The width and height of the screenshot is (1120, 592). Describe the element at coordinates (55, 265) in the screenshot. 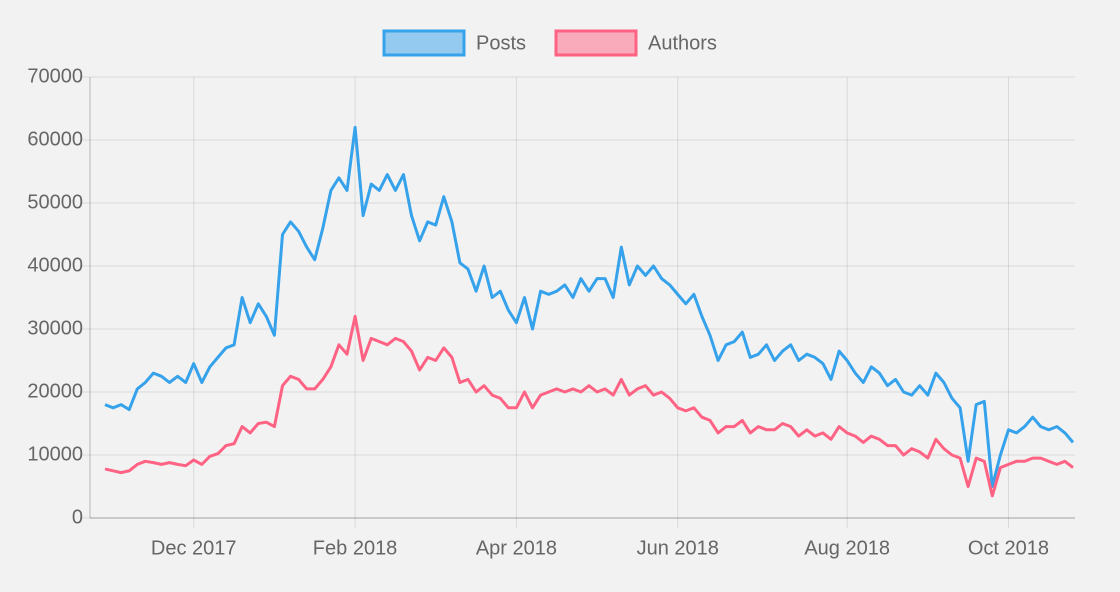

I see `y-tick-label: 40000` at that location.